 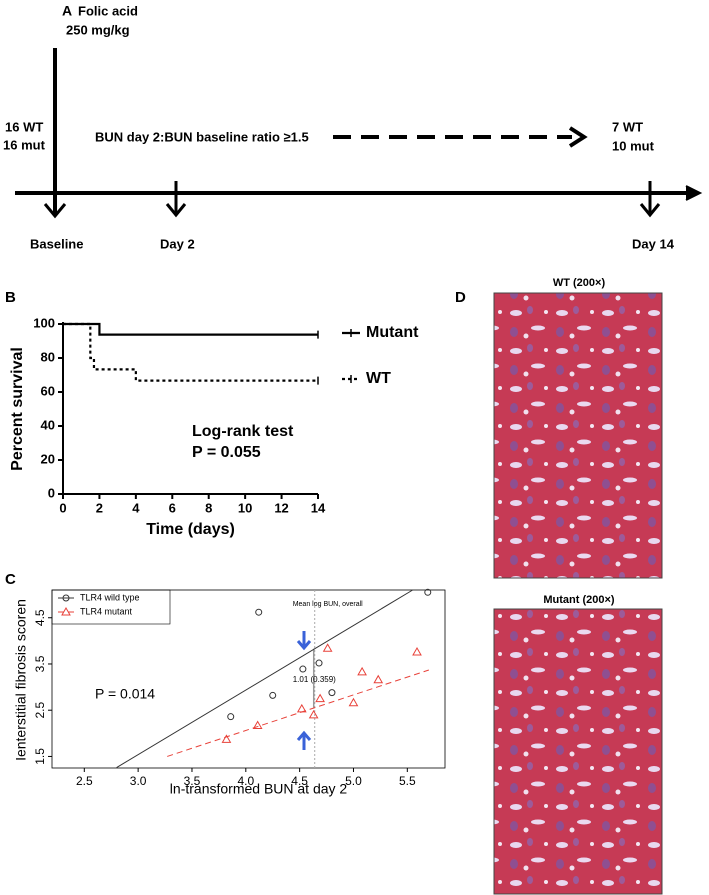 What do you see at coordinates (579, 600) in the screenshot?
I see `image-title: Mutant (200×)` at bounding box center [579, 600].